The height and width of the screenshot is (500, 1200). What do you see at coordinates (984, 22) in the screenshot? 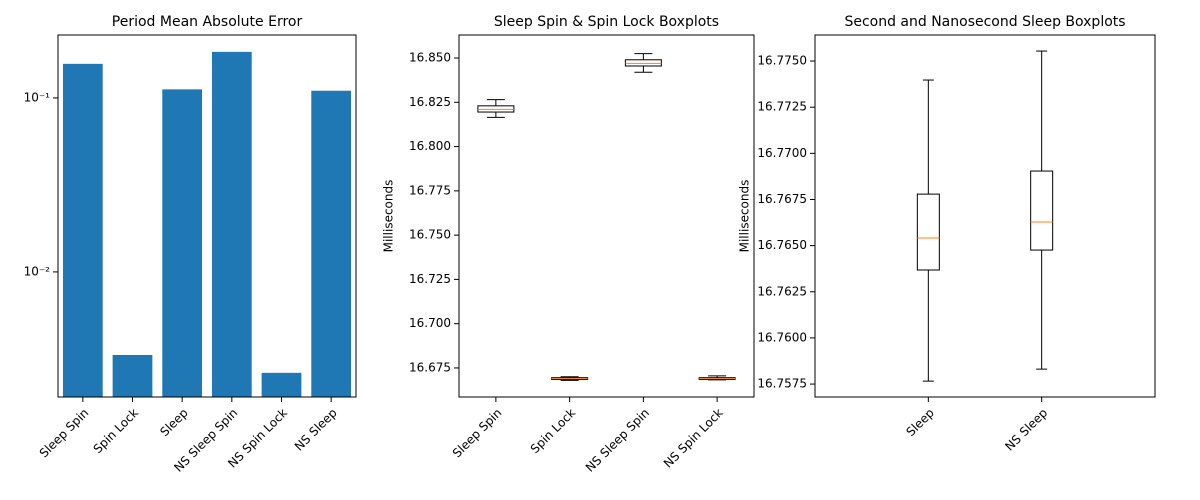
I see `chart-title: Second and Nanosecond Sleep Boxplots` at bounding box center [984, 22].